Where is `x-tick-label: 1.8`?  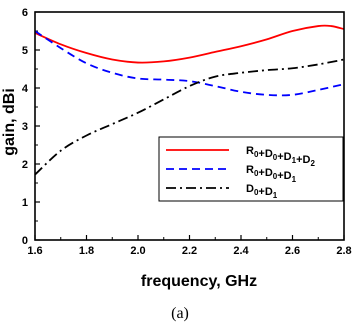 x-tick-label: 1.8 is located at coordinates (86, 251).